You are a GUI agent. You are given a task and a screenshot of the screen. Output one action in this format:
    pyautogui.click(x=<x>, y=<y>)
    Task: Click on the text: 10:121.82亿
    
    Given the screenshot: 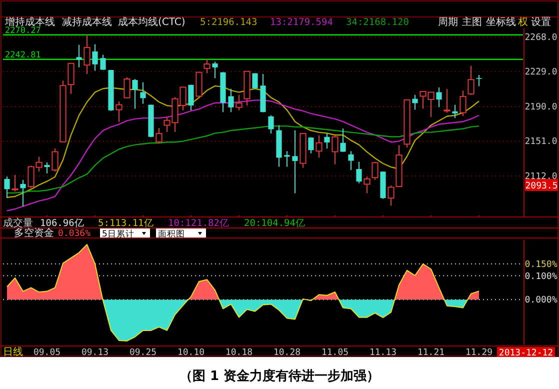 What is the action you would take?
    pyautogui.click(x=199, y=223)
    